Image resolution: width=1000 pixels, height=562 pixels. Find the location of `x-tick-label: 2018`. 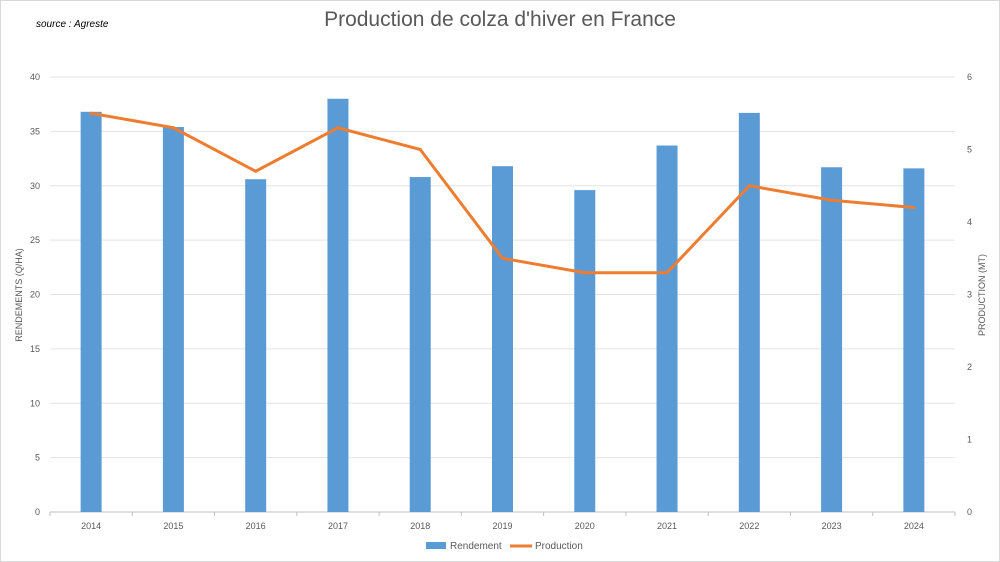

x-tick-label: 2018 is located at coordinates (420, 526).